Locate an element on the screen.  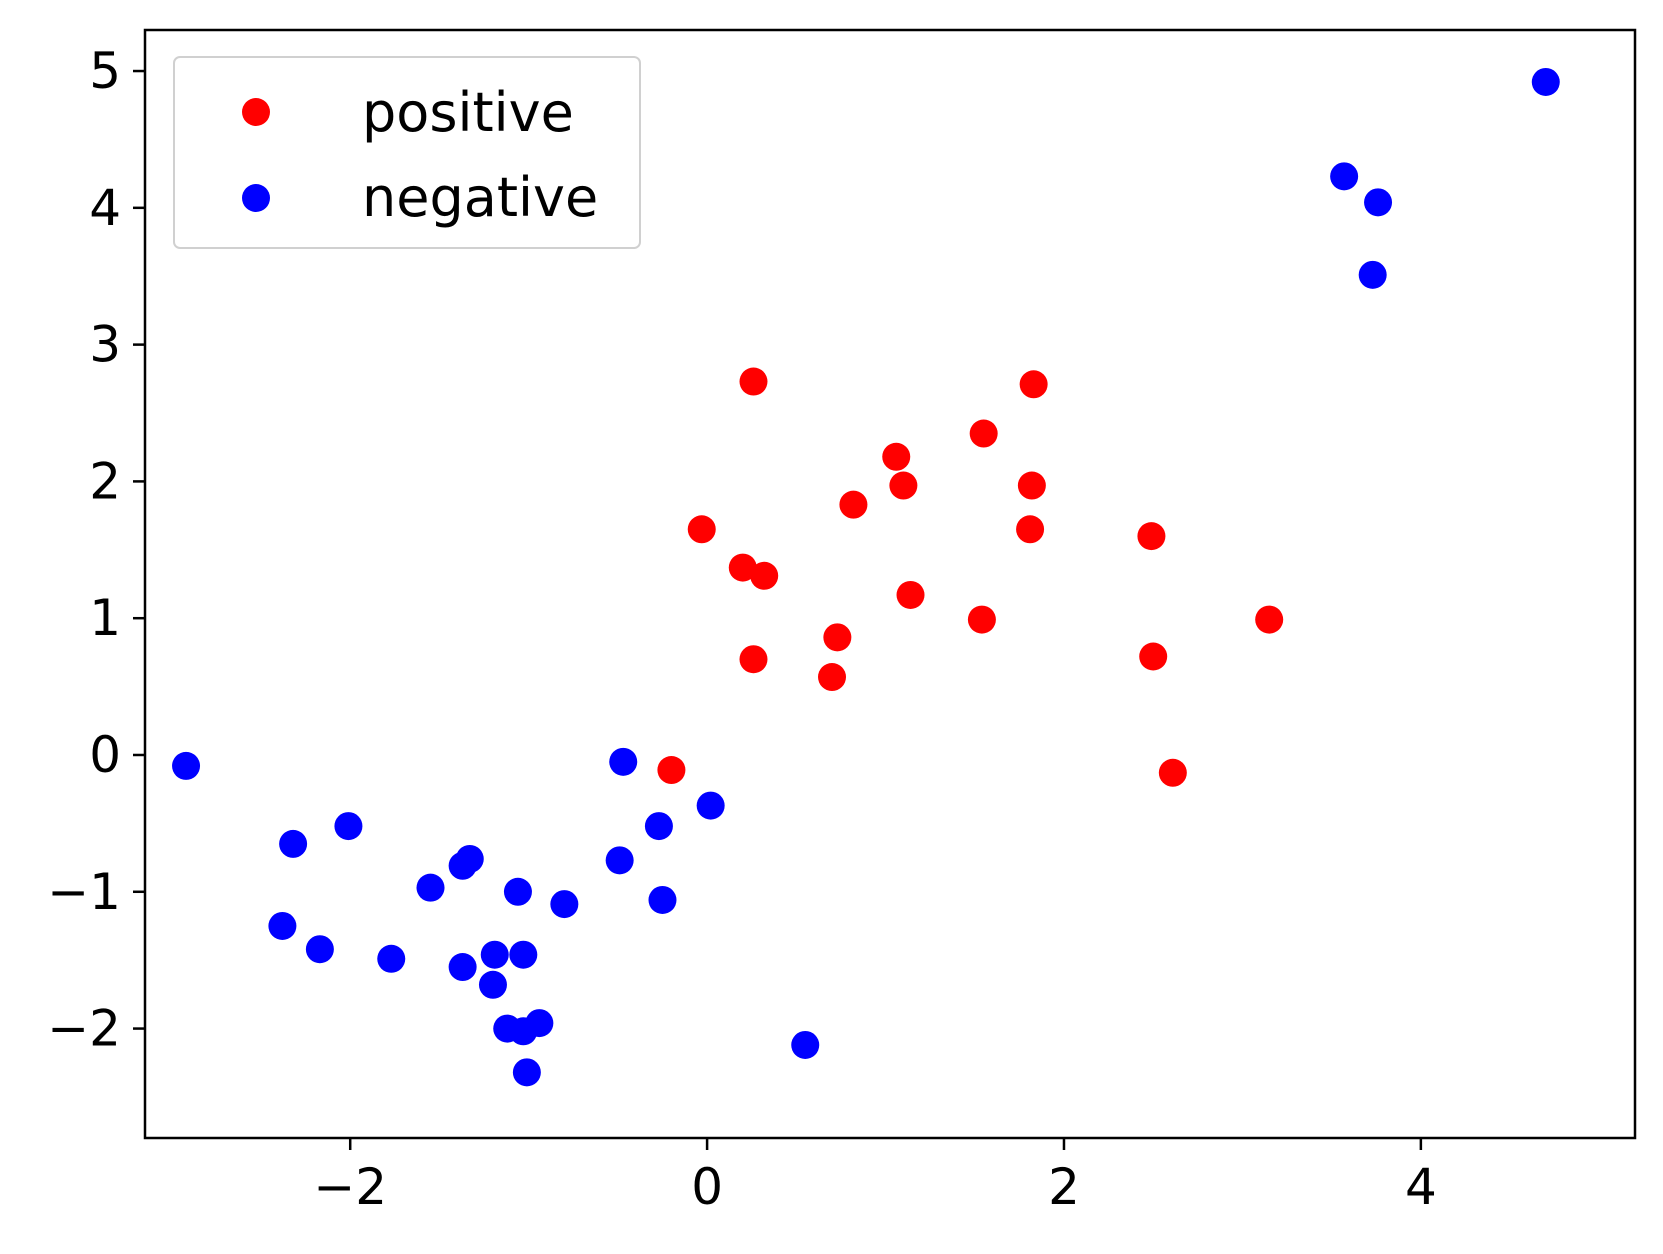
x-tick-label-0: −2 is located at coordinates (350, 1187).